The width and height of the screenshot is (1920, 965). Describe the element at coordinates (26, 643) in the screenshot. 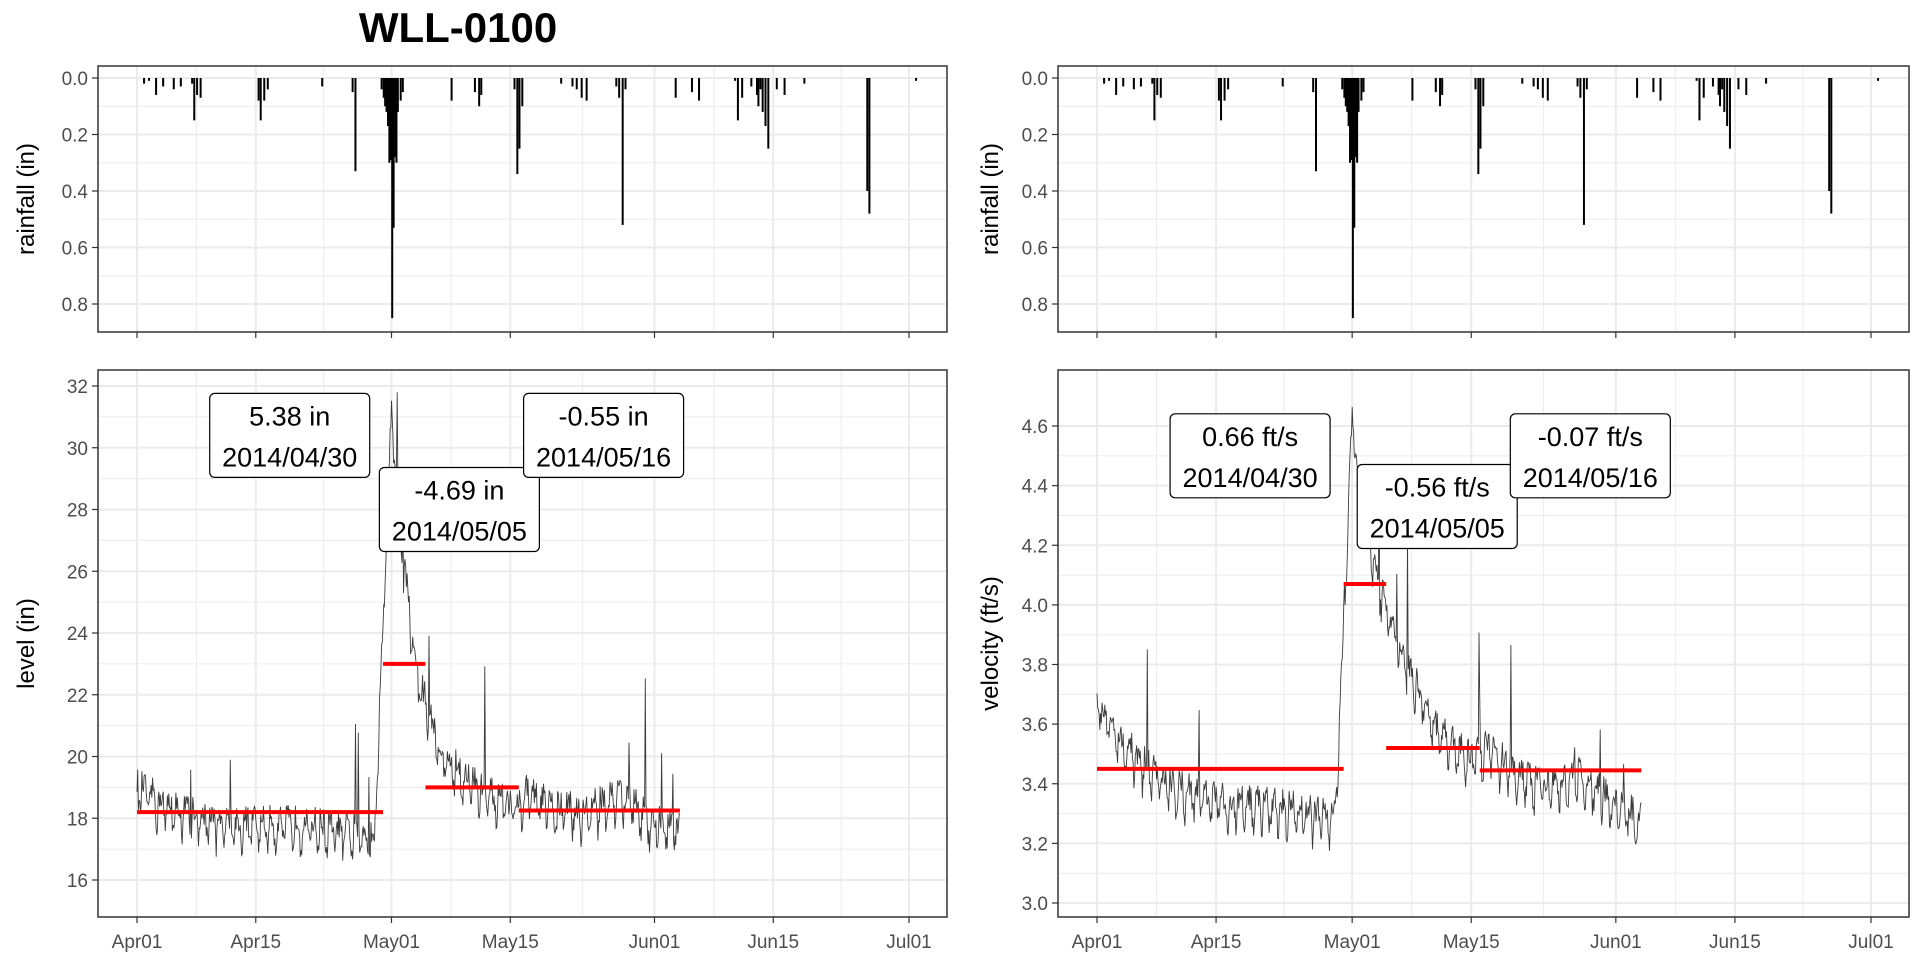

I see `y-axis-title: level (in)` at that location.